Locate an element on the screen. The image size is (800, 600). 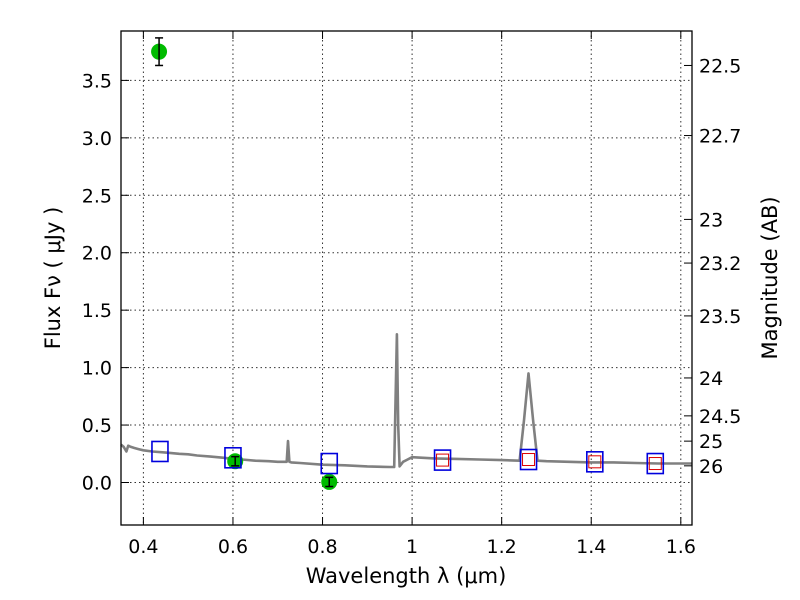
y-tick-label: 3.0 is located at coordinates (97, 139).